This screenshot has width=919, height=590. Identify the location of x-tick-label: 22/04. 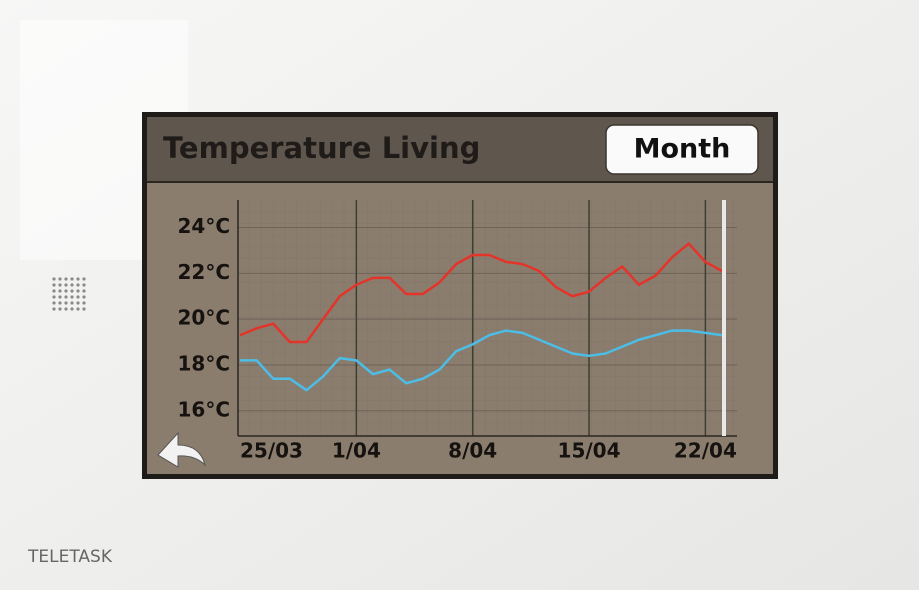
(705, 451).